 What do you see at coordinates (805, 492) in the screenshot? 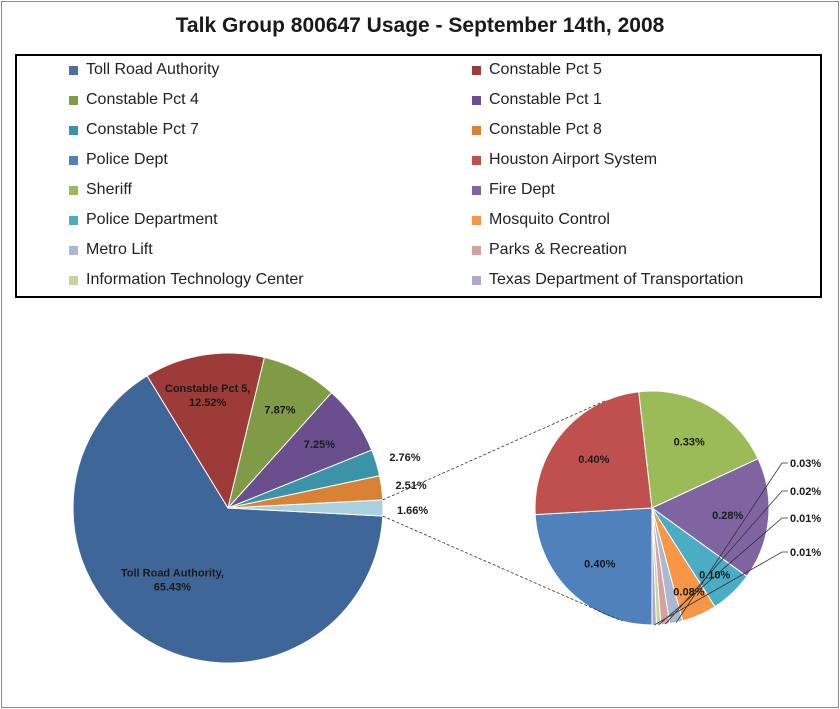
I see `data-label: 0.02%` at bounding box center [805, 492].